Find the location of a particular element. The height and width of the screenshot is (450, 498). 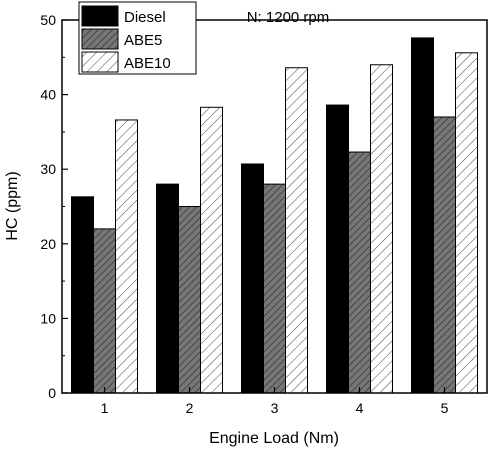

x-tick-label: 5 is located at coordinates (445, 408).